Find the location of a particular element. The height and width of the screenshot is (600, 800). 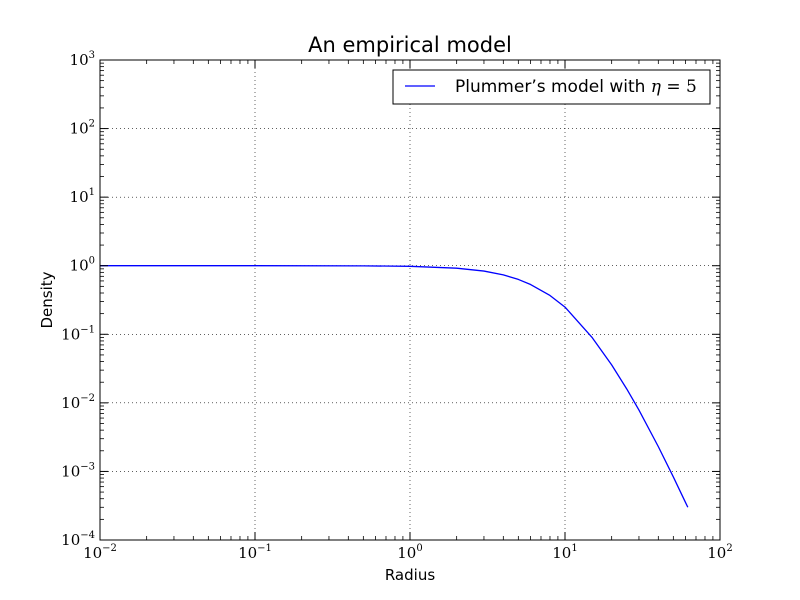

legend-label-suffix: = 5 is located at coordinates (679, 87).